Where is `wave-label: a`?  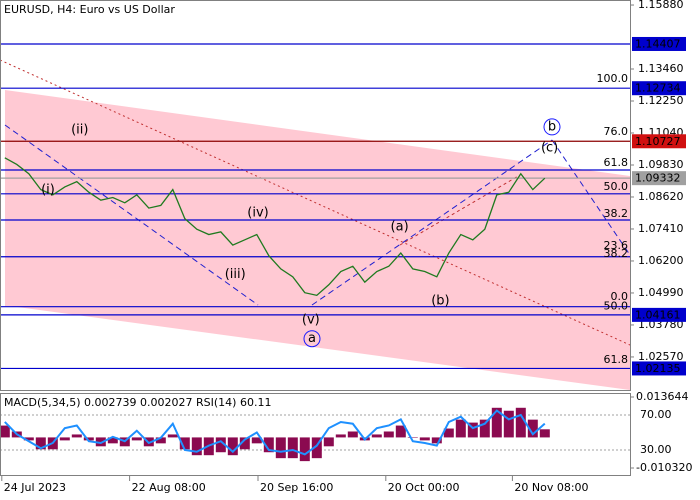
wave-label: a is located at coordinates (312, 338).